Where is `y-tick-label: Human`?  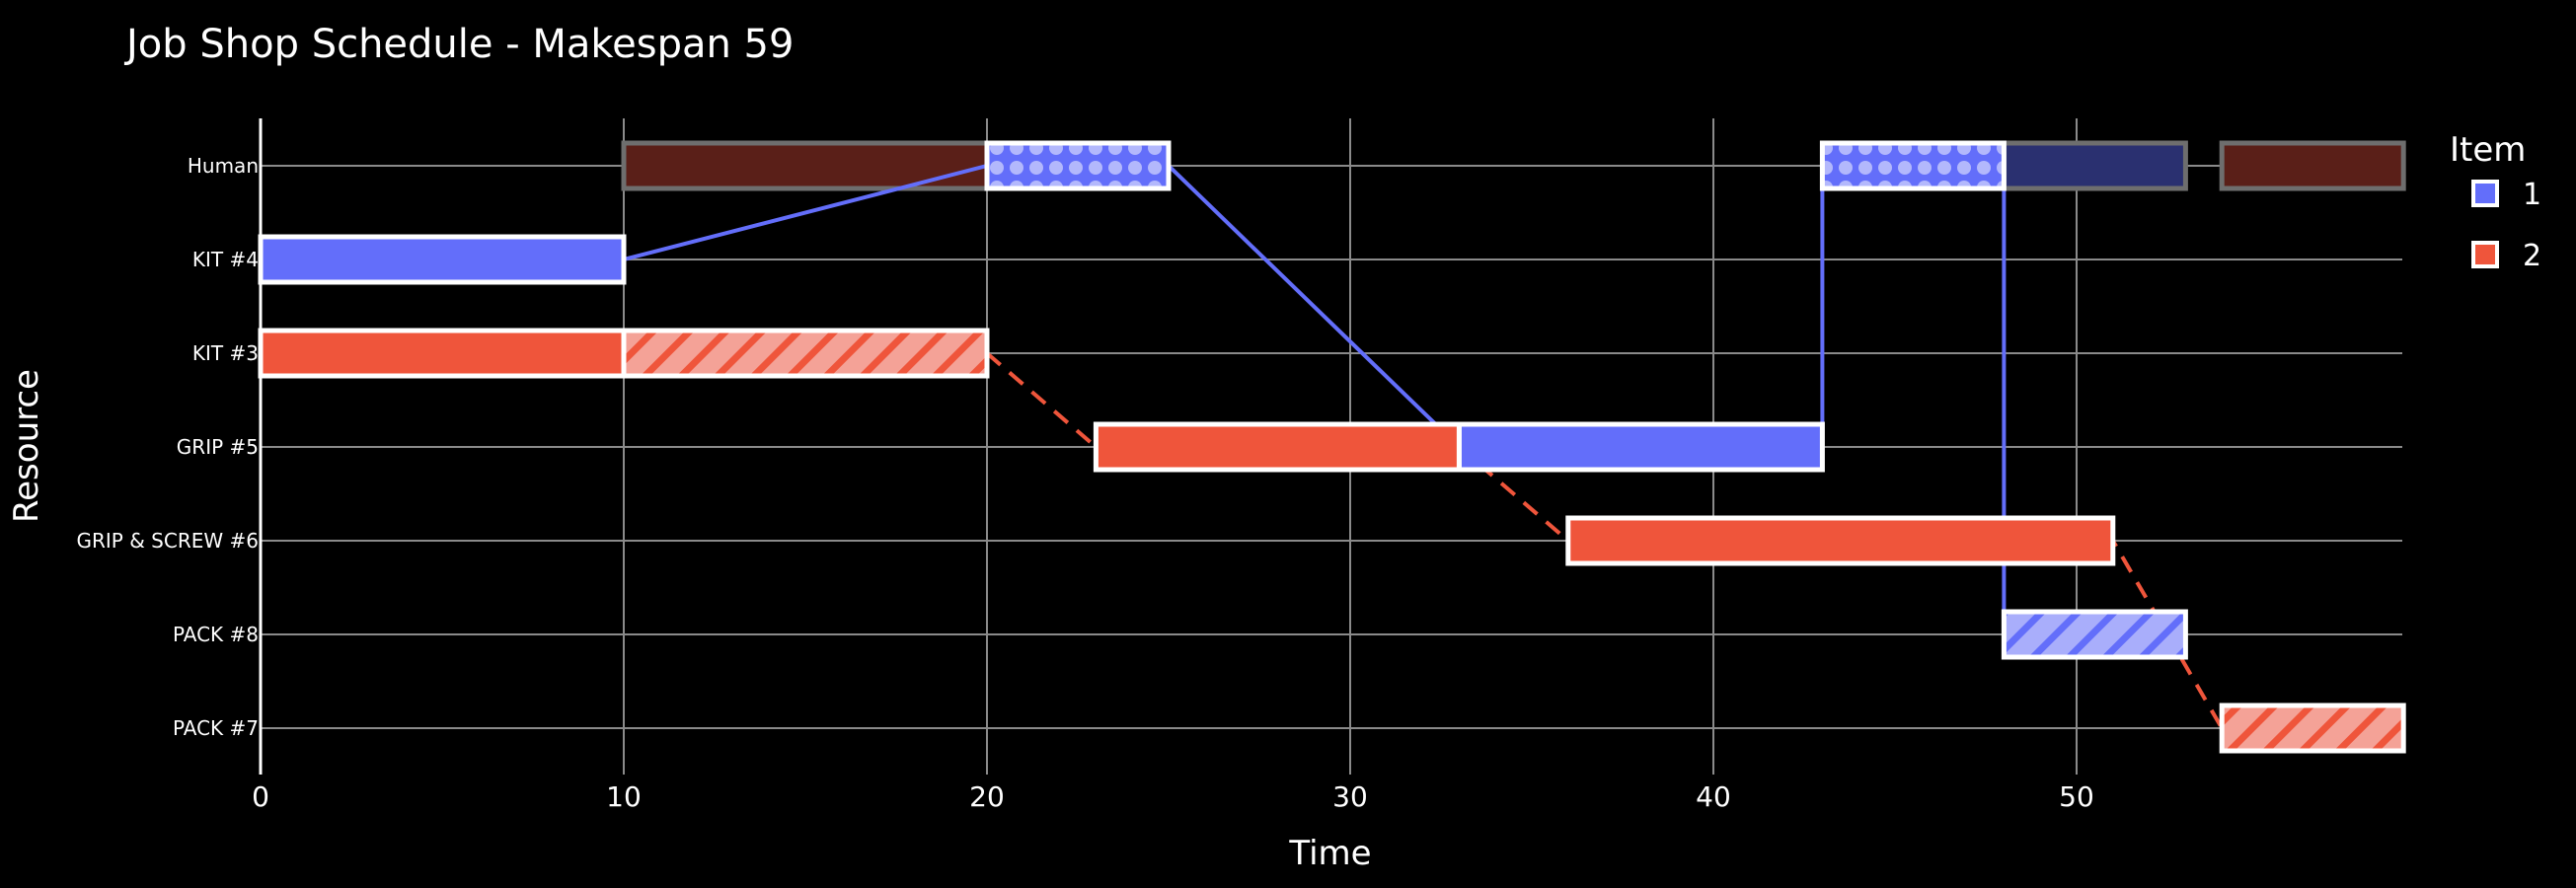 y-tick-label: Human is located at coordinates (223, 166).